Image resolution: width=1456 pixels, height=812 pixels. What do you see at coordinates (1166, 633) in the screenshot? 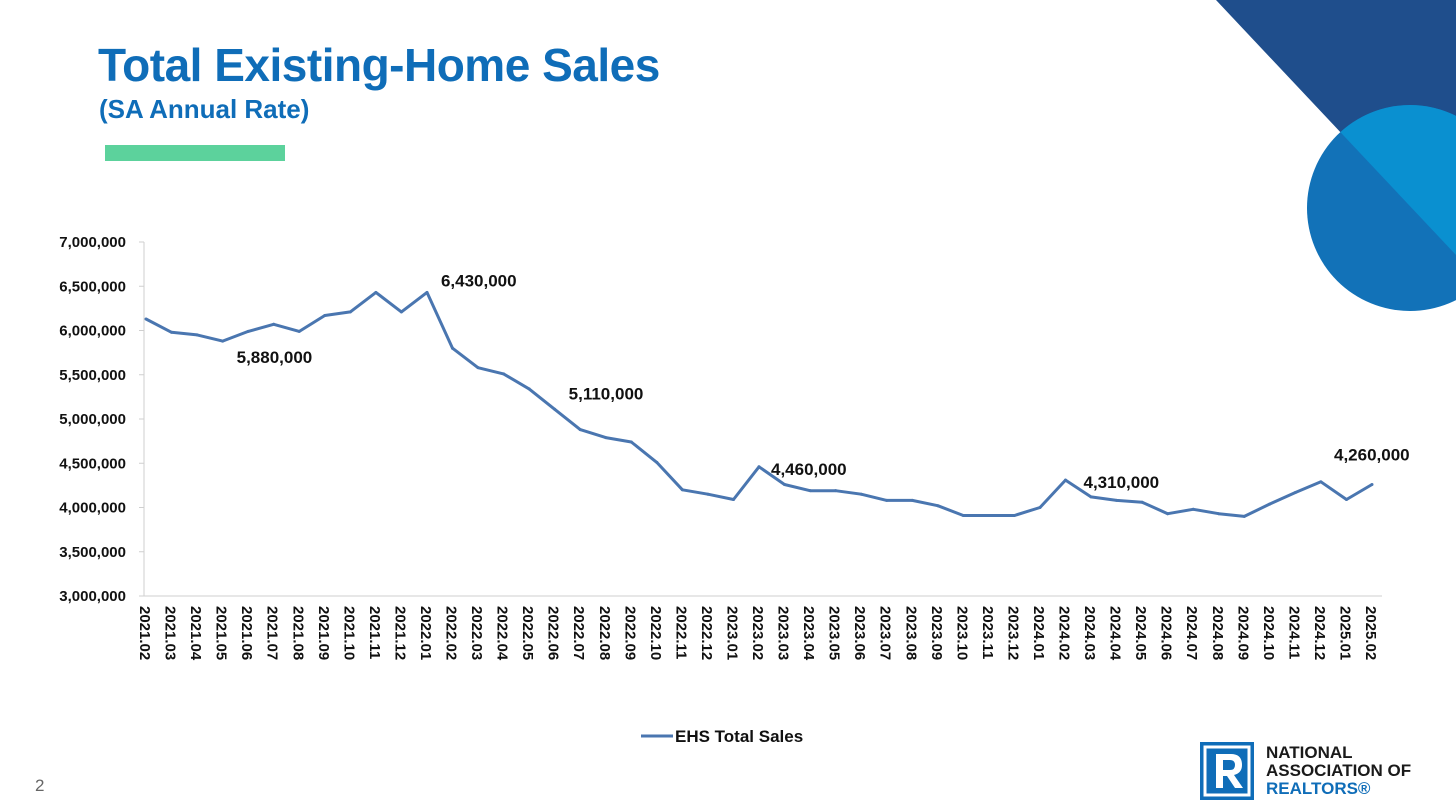
I see `x-tick-label: 2024.06` at bounding box center [1166, 633].